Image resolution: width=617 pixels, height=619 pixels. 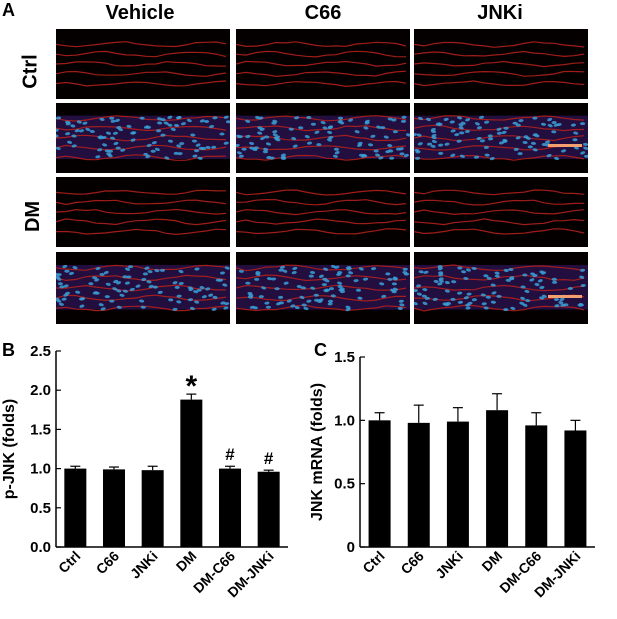 I want to click on micrograph-ctrl-vehicle-red, so click(x=143, y=64).